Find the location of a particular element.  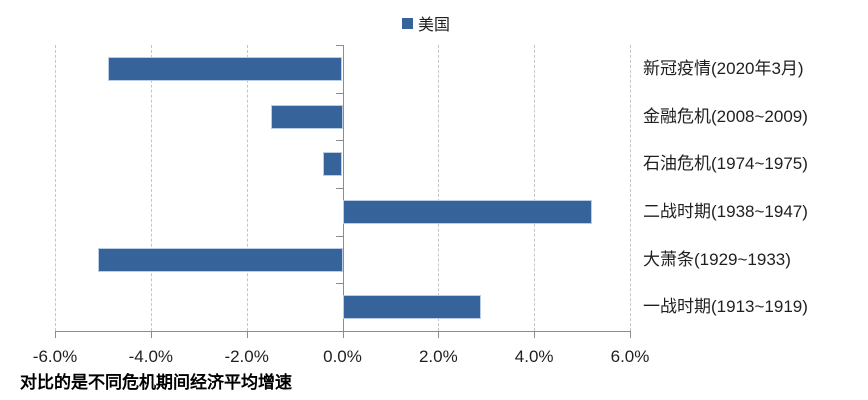

footnote: 对比的是不同危机期间经济平均增速 is located at coordinates (156, 382).